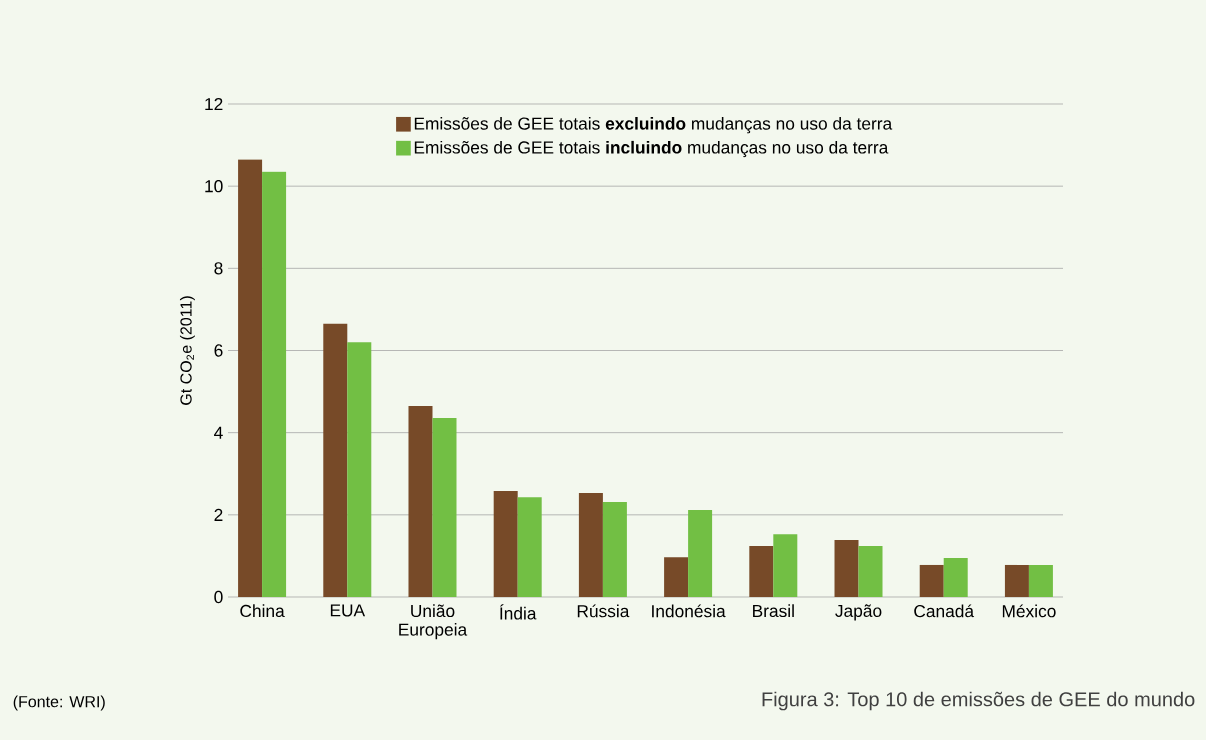 This screenshot has height=740, width=1206. What do you see at coordinates (214, 186) in the screenshot?
I see `y-tick-label: 10` at bounding box center [214, 186].